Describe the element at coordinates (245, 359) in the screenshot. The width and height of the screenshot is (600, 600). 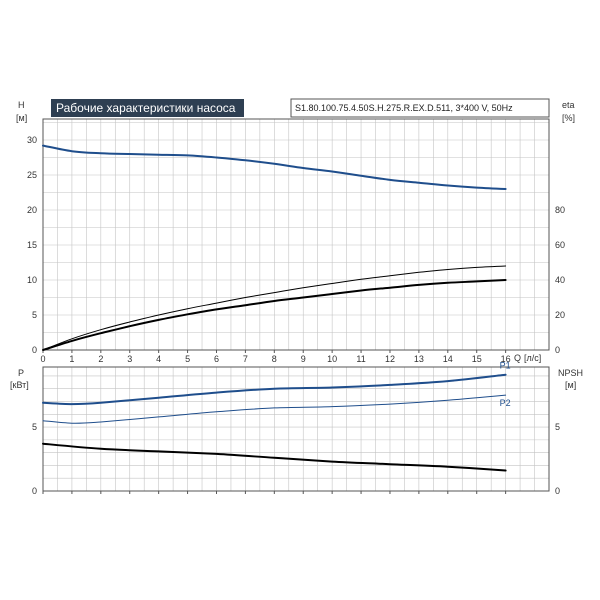
I see `x-tick-label: 7` at that location.